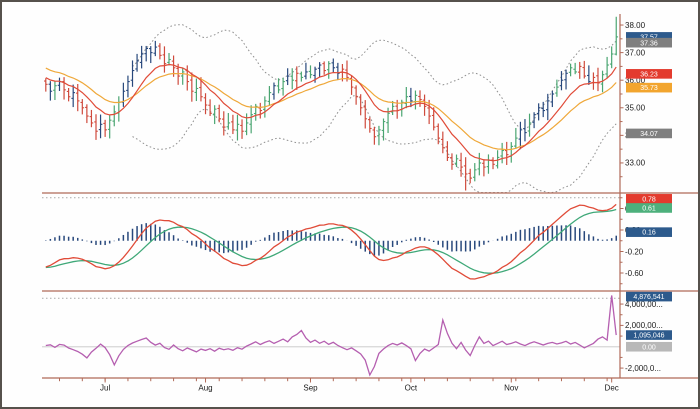 The width and height of the screenshot is (700, 409). I want to click on badge-signal-line, so click(649, 208).